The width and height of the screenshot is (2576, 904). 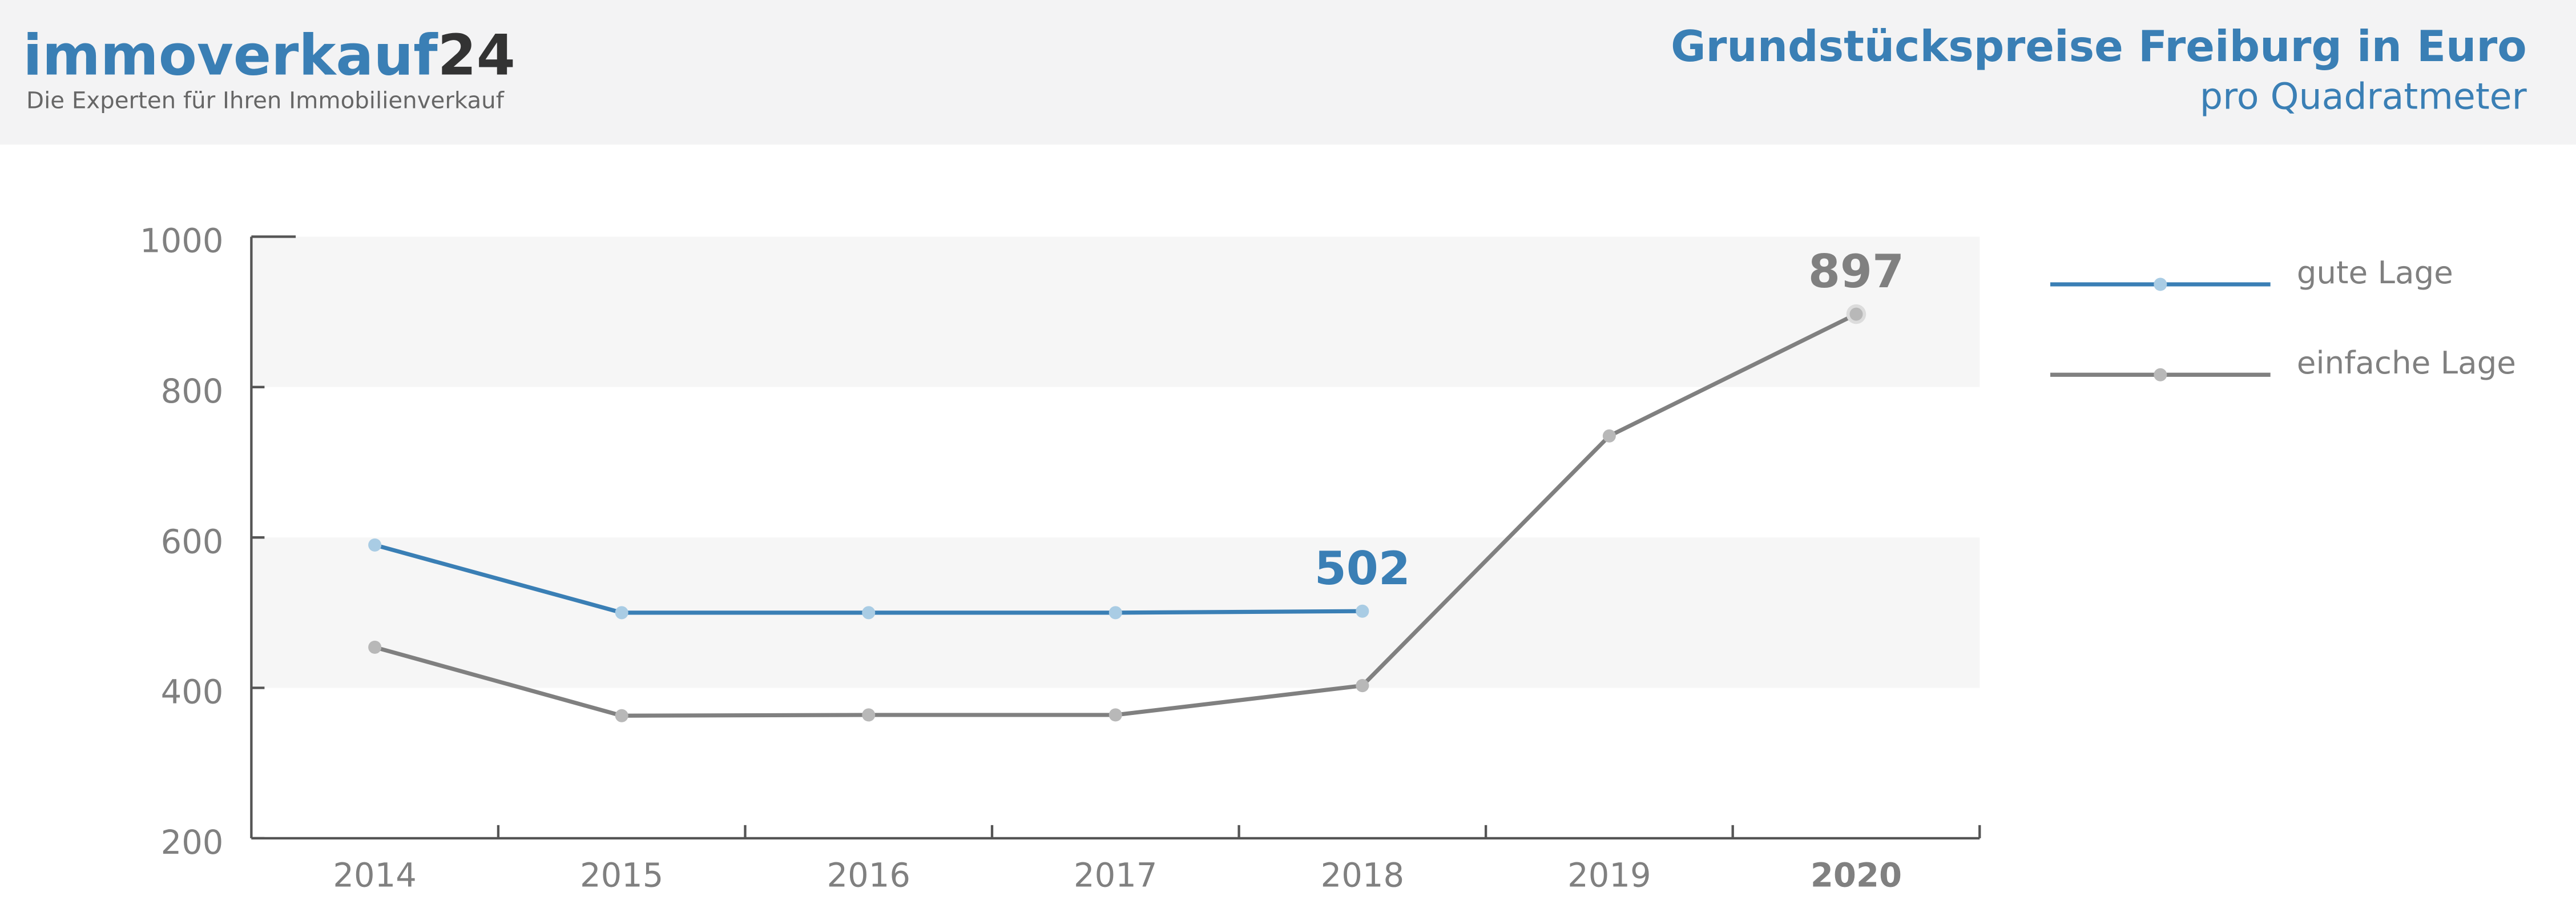 I want to click on logo-number: 24, so click(x=477, y=56).